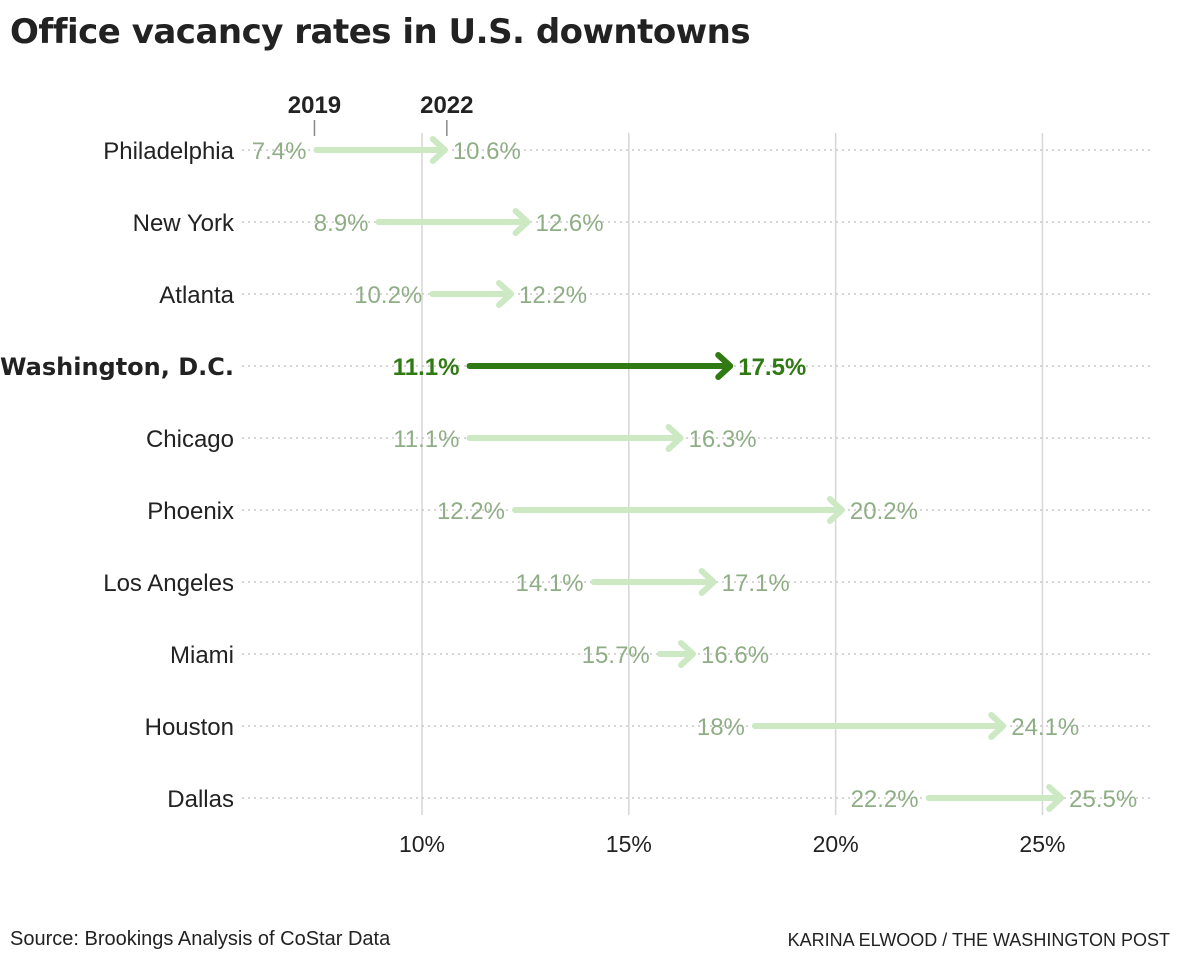 Image resolution: width=1180 pixels, height=964 pixels. What do you see at coordinates (1042, 844) in the screenshot?
I see `x-tick-label: 25%` at bounding box center [1042, 844].